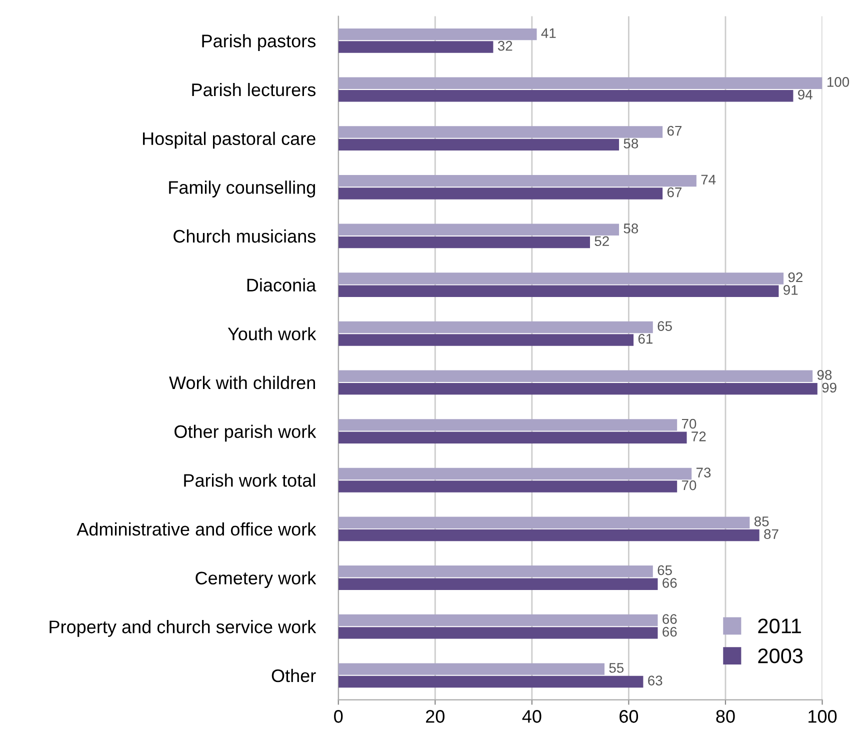 The image size is (861, 739). What do you see at coordinates (505, 45) in the screenshot?
I see `data-label: 32` at bounding box center [505, 45].